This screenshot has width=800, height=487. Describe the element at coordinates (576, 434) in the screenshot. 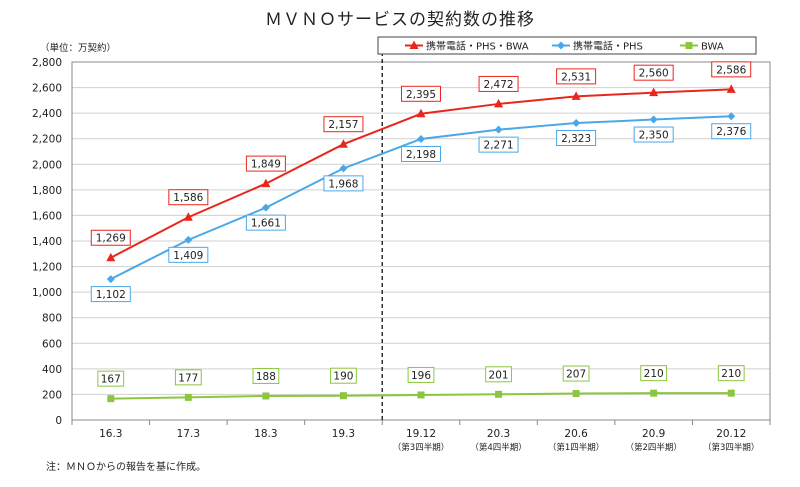

I see `x-tick-label: 20.6` at that location.